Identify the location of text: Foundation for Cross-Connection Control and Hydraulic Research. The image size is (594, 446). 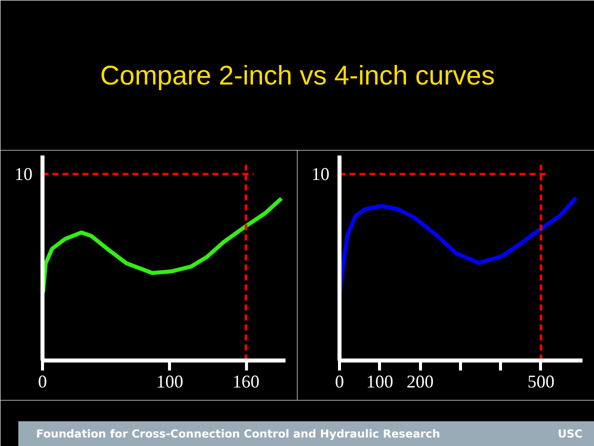
(238, 434).